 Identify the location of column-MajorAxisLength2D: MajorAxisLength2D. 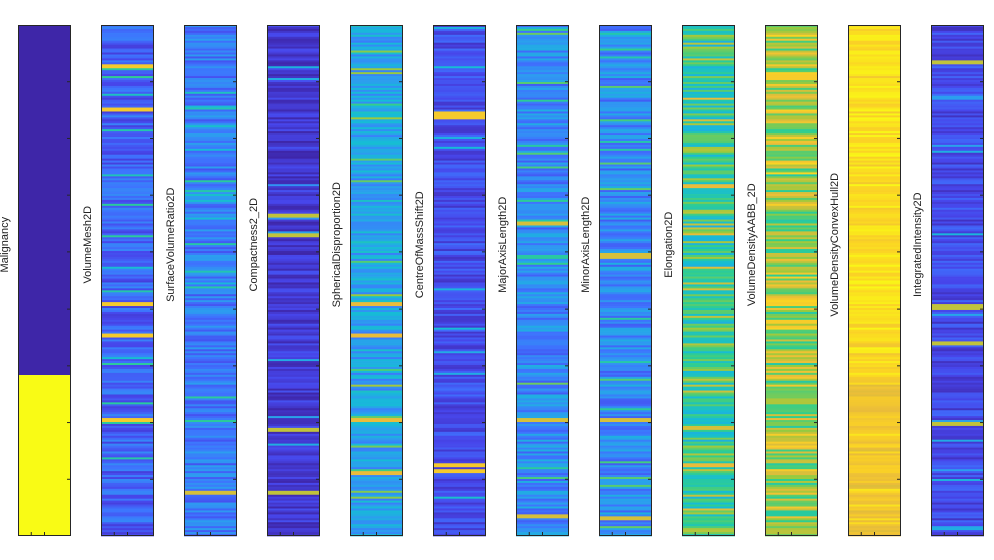
(533, 281).